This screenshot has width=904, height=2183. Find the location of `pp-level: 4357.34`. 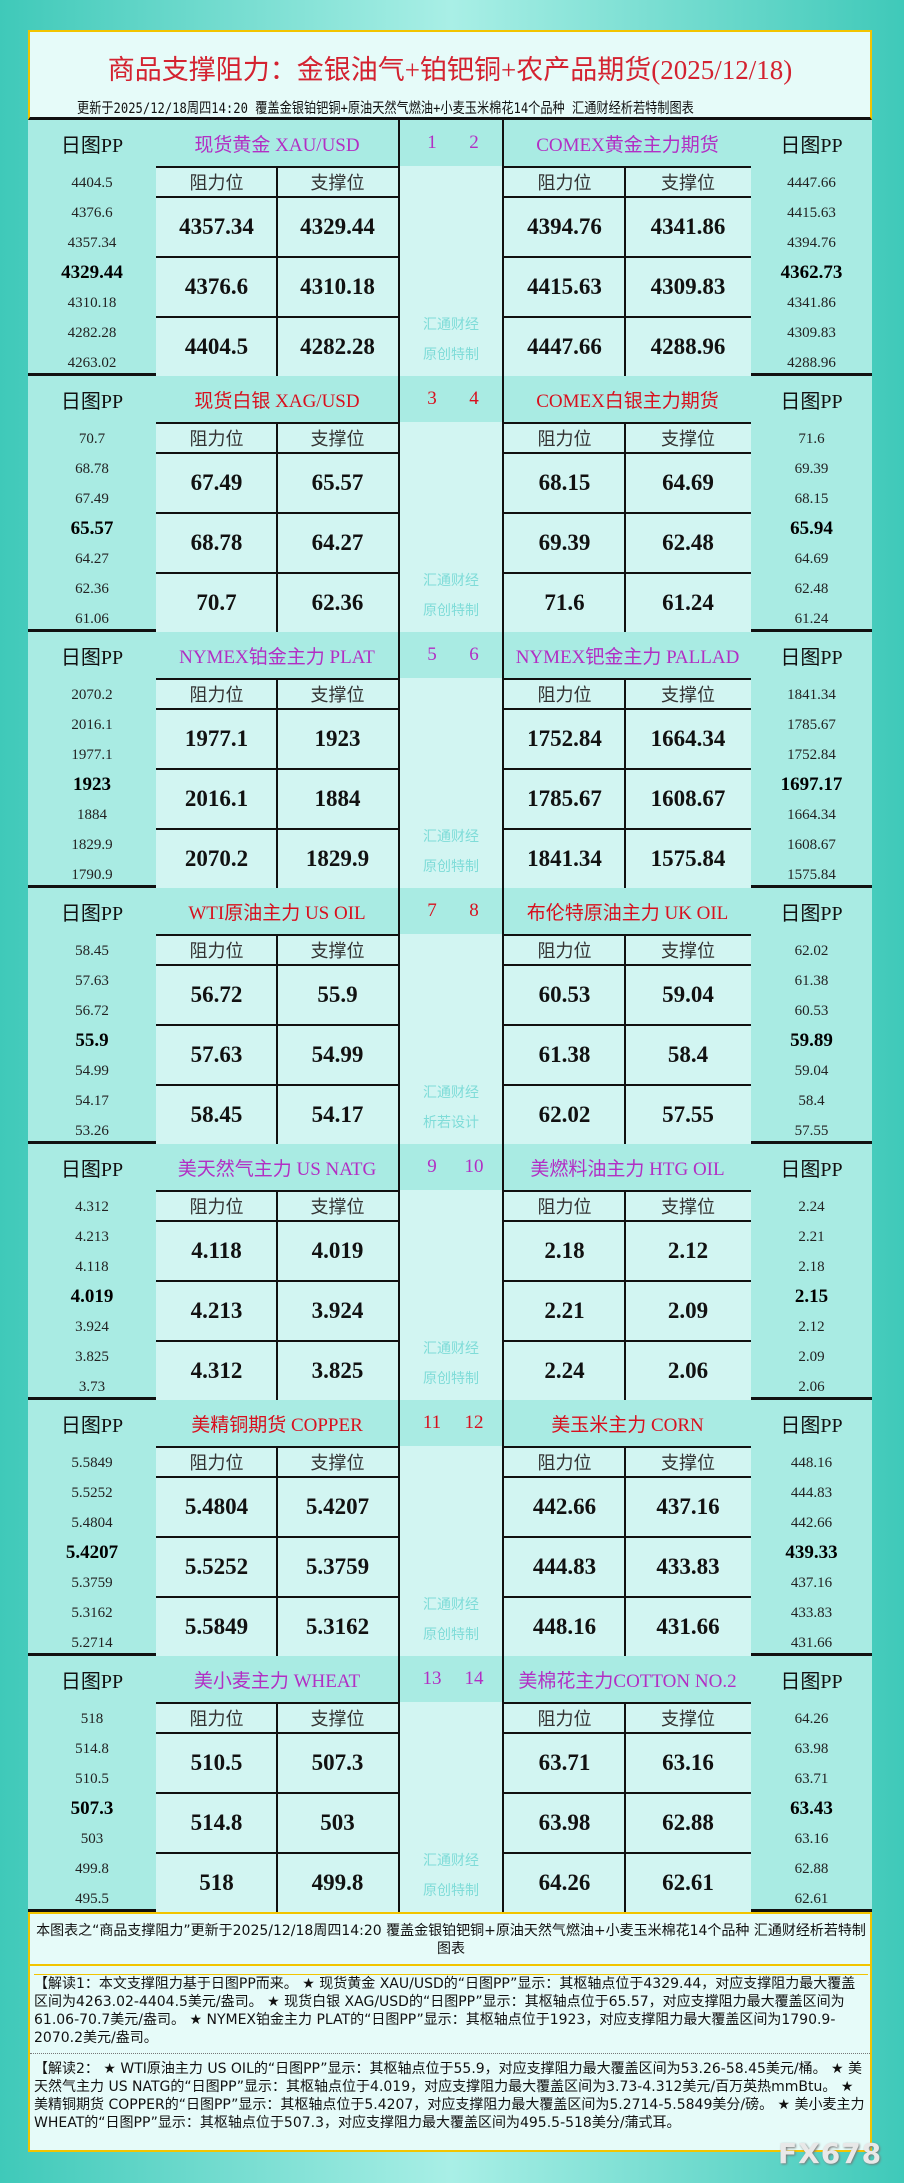

pp-level: 4357.34 is located at coordinates (92, 242).